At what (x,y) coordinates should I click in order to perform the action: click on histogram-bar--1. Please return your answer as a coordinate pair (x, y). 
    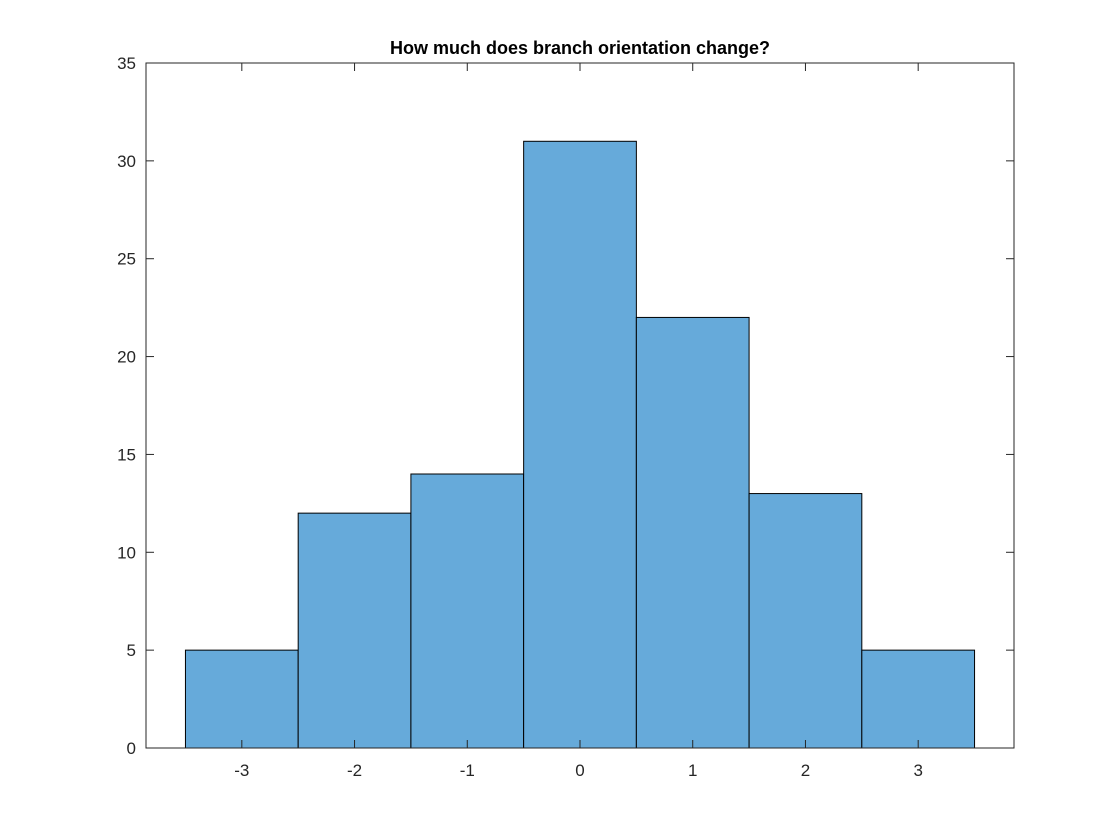
    Looking at the image, I should click on (467, 611).